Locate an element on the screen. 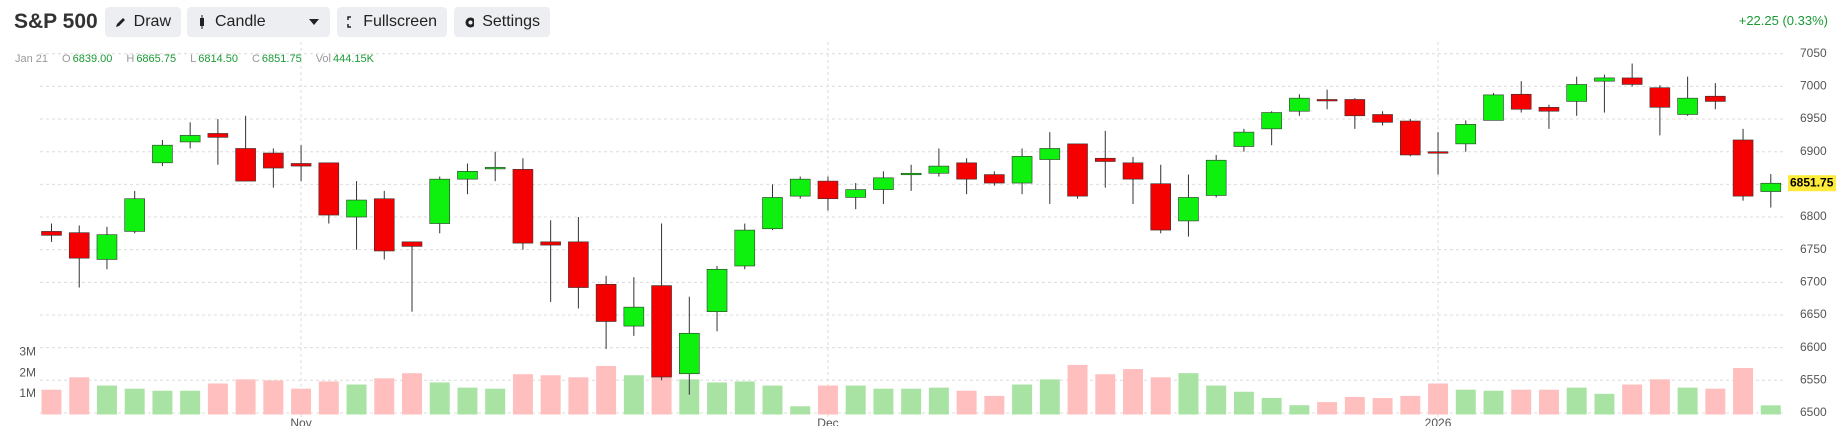  fullscreen-button: Fullscreen is located at coordinates (392, 22).